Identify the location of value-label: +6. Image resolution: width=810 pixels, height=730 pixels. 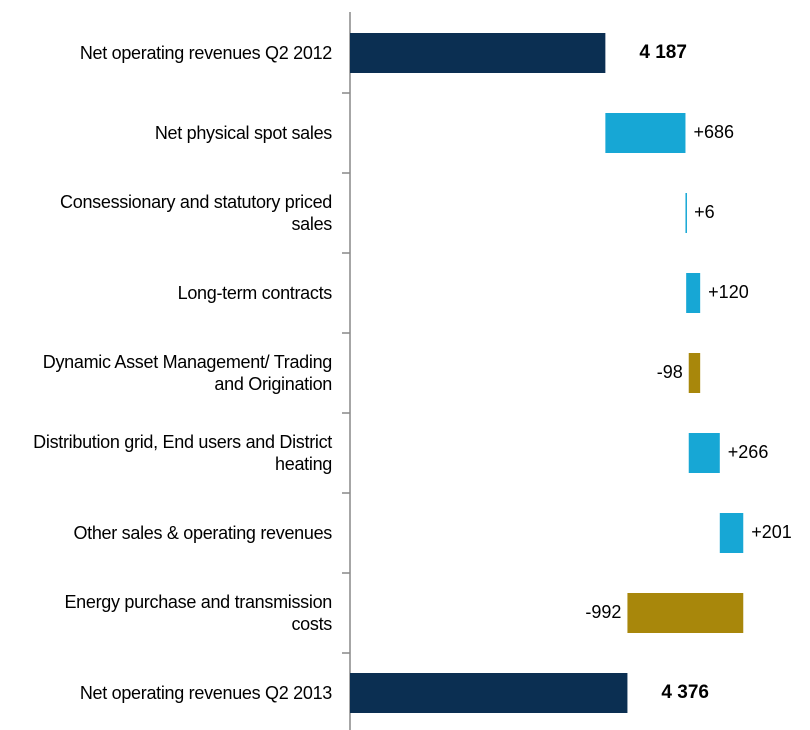
(704, 212).